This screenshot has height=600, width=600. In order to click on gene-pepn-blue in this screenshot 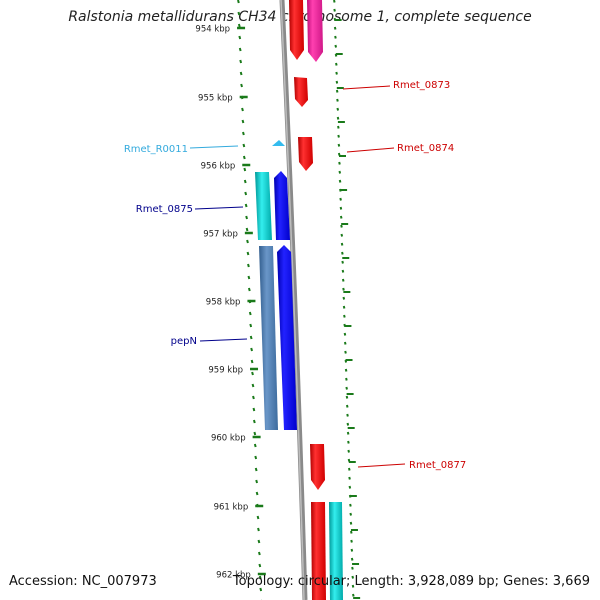, I will do `click(287, 337)`.